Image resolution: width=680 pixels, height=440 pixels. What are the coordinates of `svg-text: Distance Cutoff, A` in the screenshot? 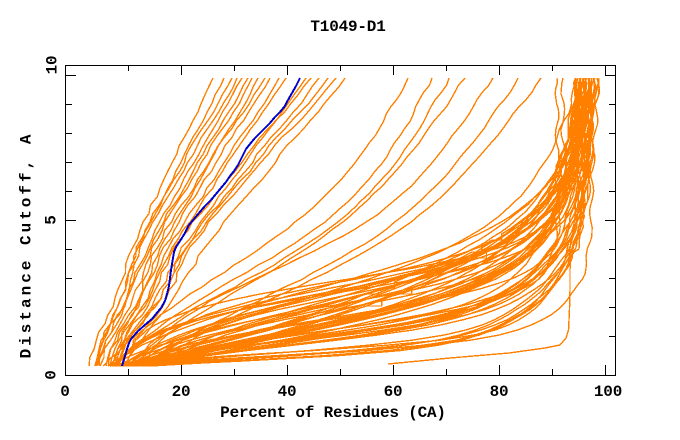 It's located at (27, 245).